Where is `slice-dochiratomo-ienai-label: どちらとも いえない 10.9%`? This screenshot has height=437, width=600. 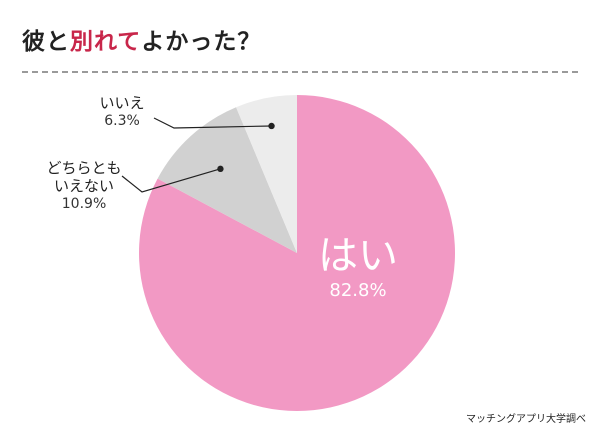
slice-dochiratomo-ienai-label: どちらとも いえない 10.9% is located at coordinates (84, 186).